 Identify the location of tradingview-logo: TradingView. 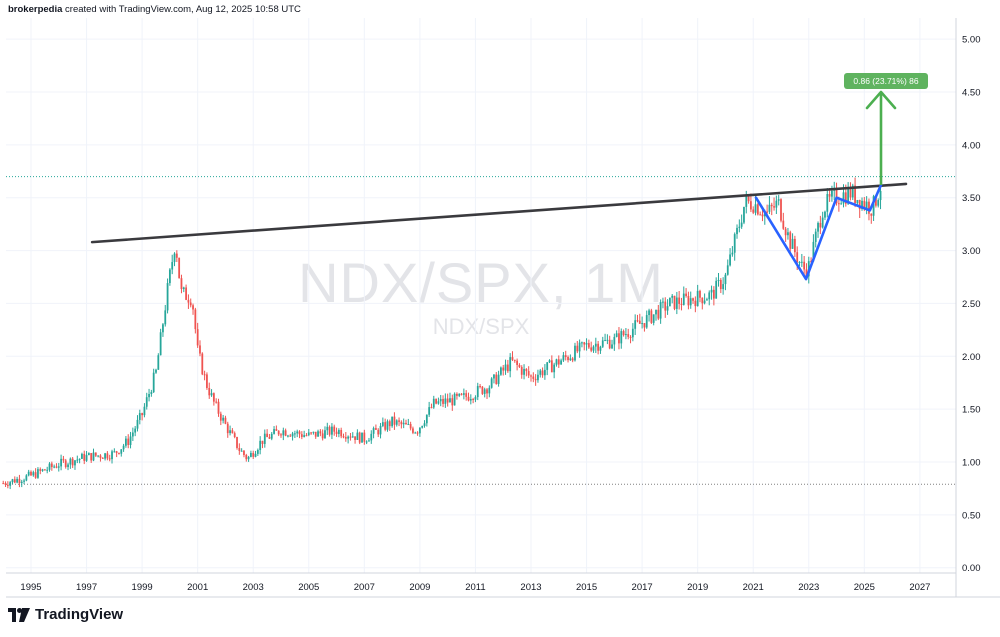
(65, 614).